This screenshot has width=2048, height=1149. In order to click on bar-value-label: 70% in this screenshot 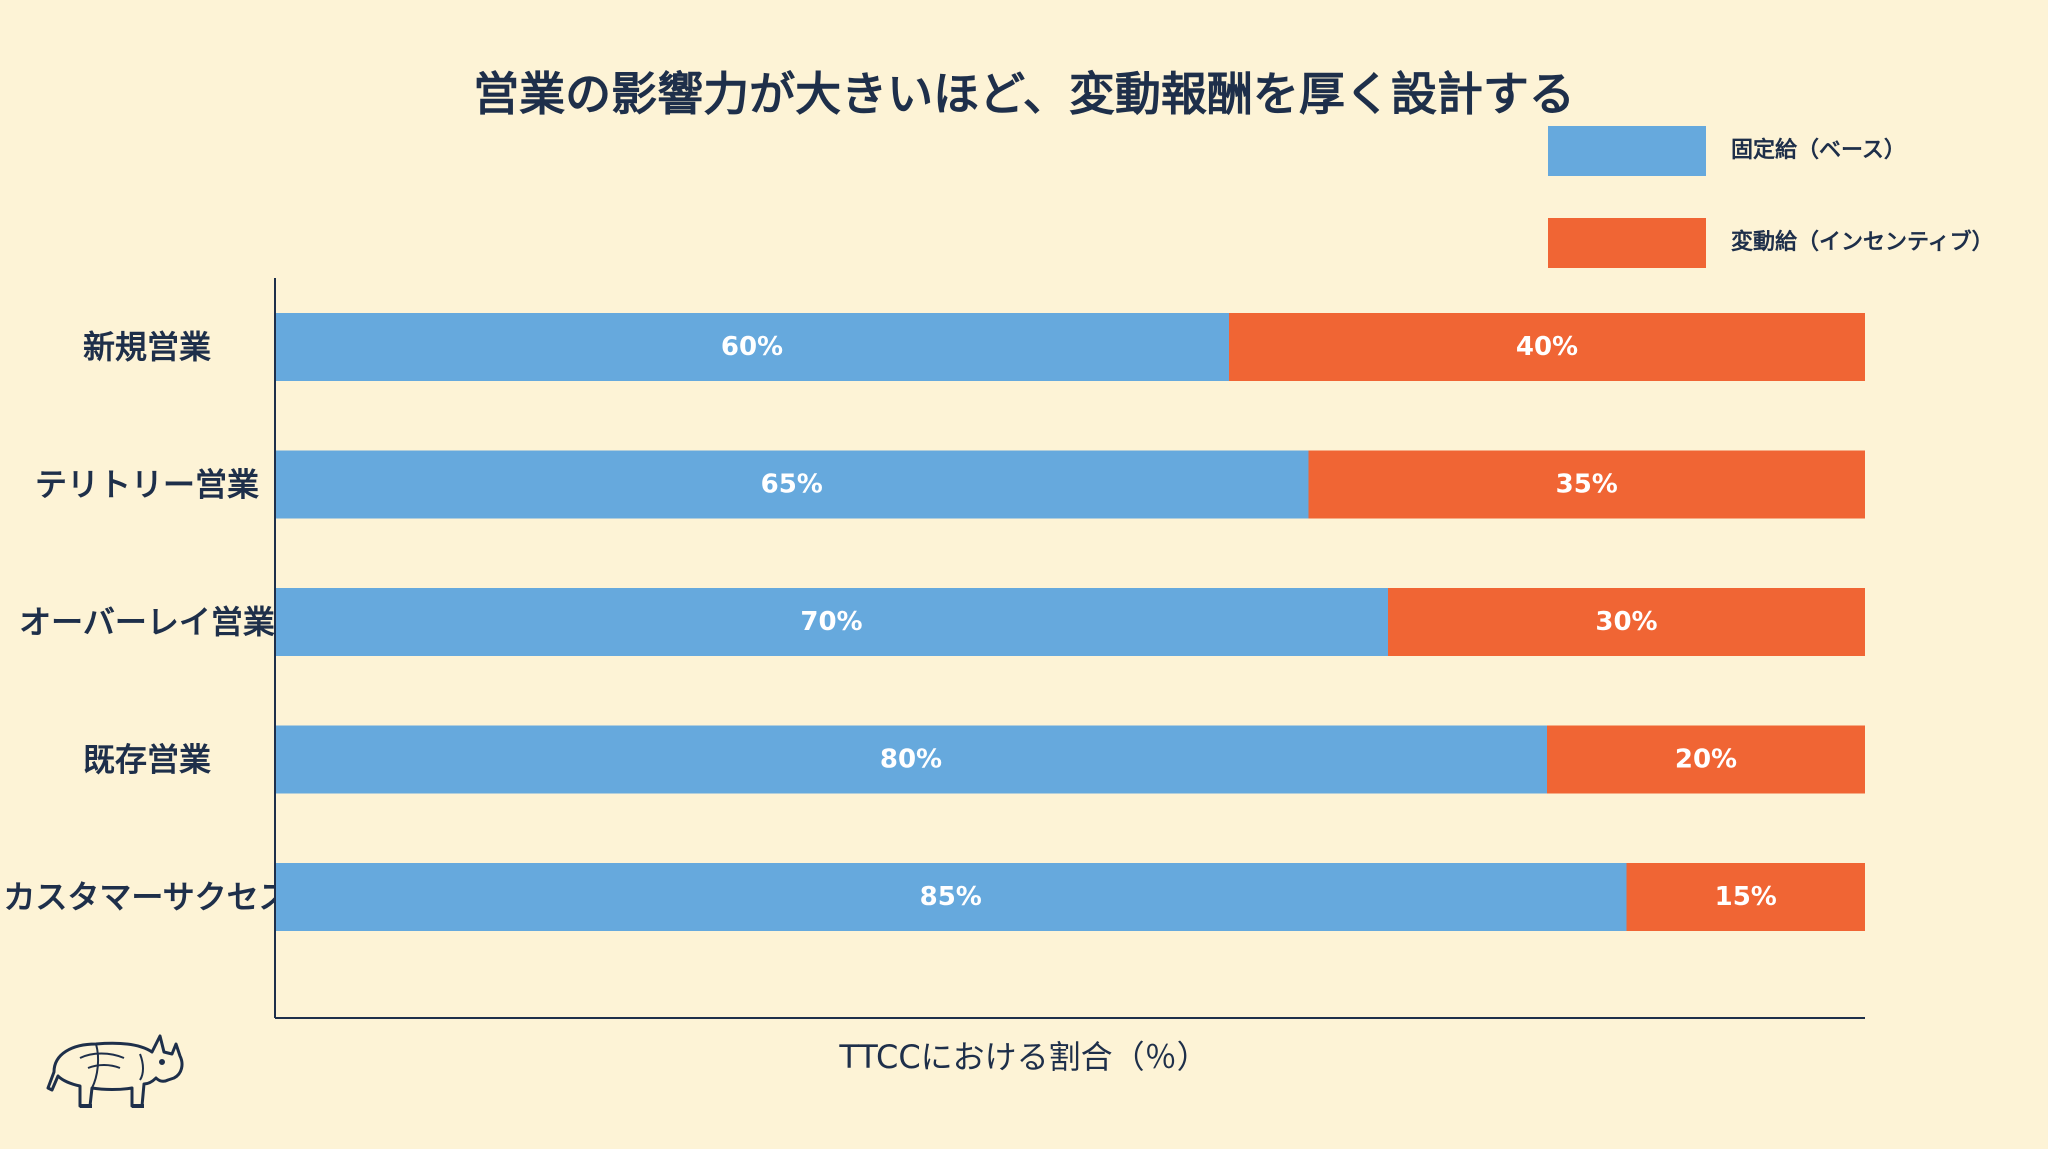, I will do `click(831, 622)`.